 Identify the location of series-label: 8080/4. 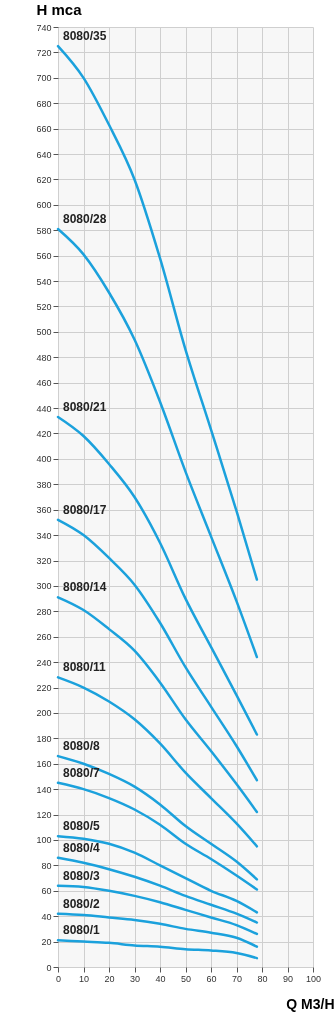
(82, 847).